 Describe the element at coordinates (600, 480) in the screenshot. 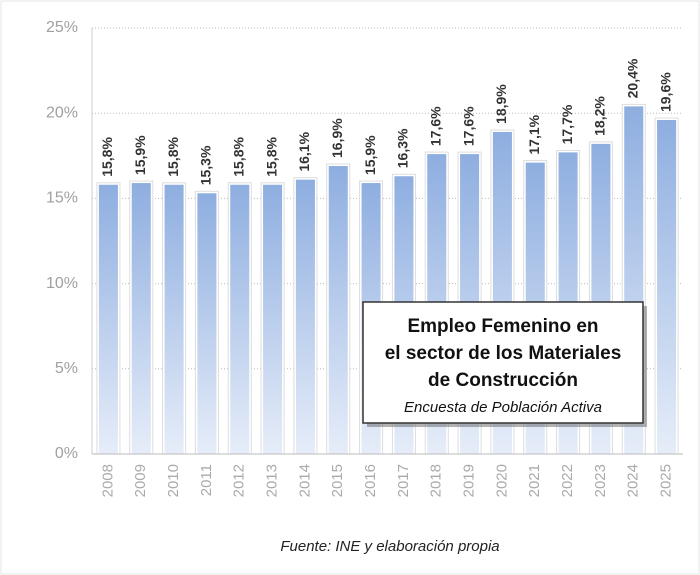

I see `x-tick-label: 2023` at that location.